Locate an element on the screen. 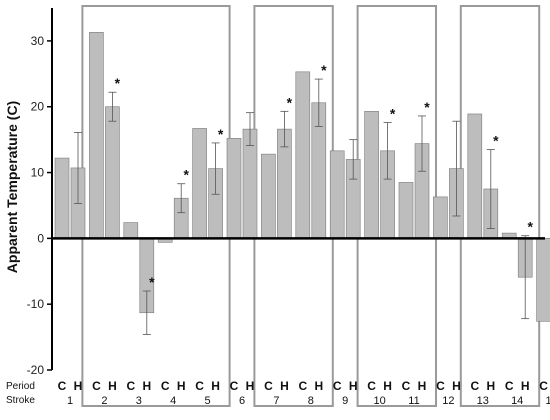  period-label-10: 10 is located at coordinates (379, 401).